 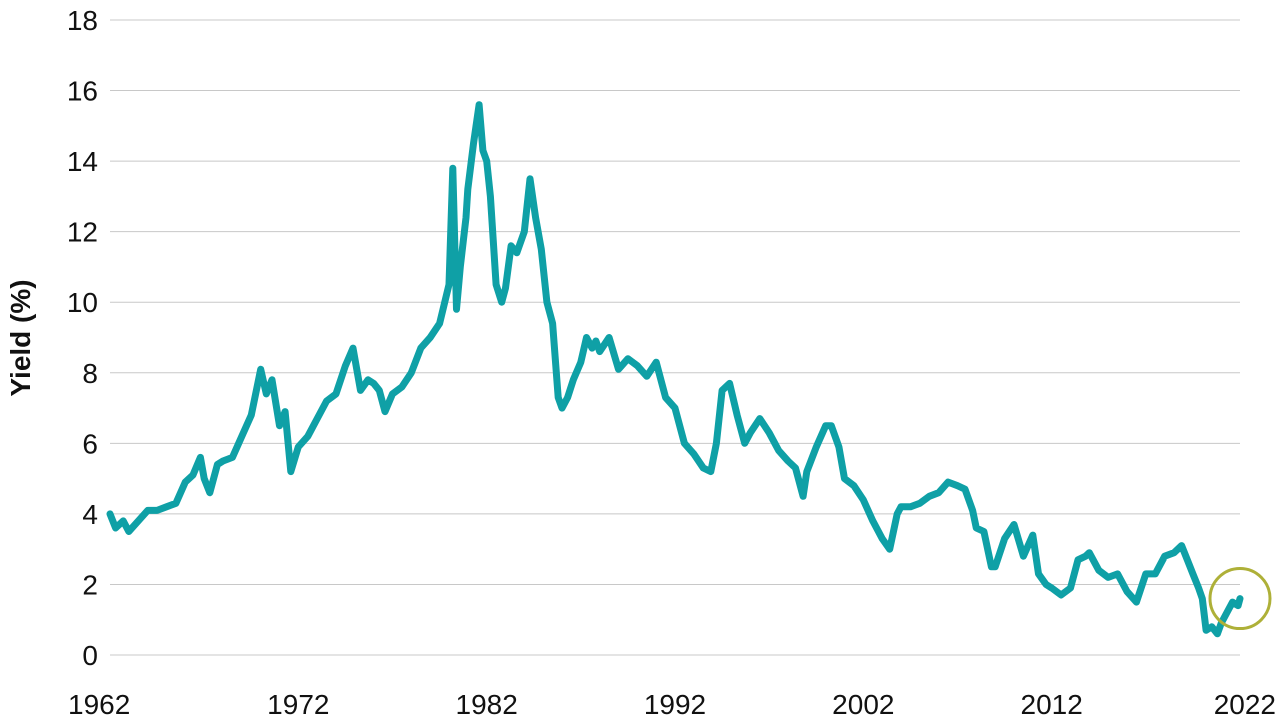 What do you see at coordinates (1052, 704) in the screenshot?
I see `x-tick-label: 2012` at bounding box center [1052, 704].